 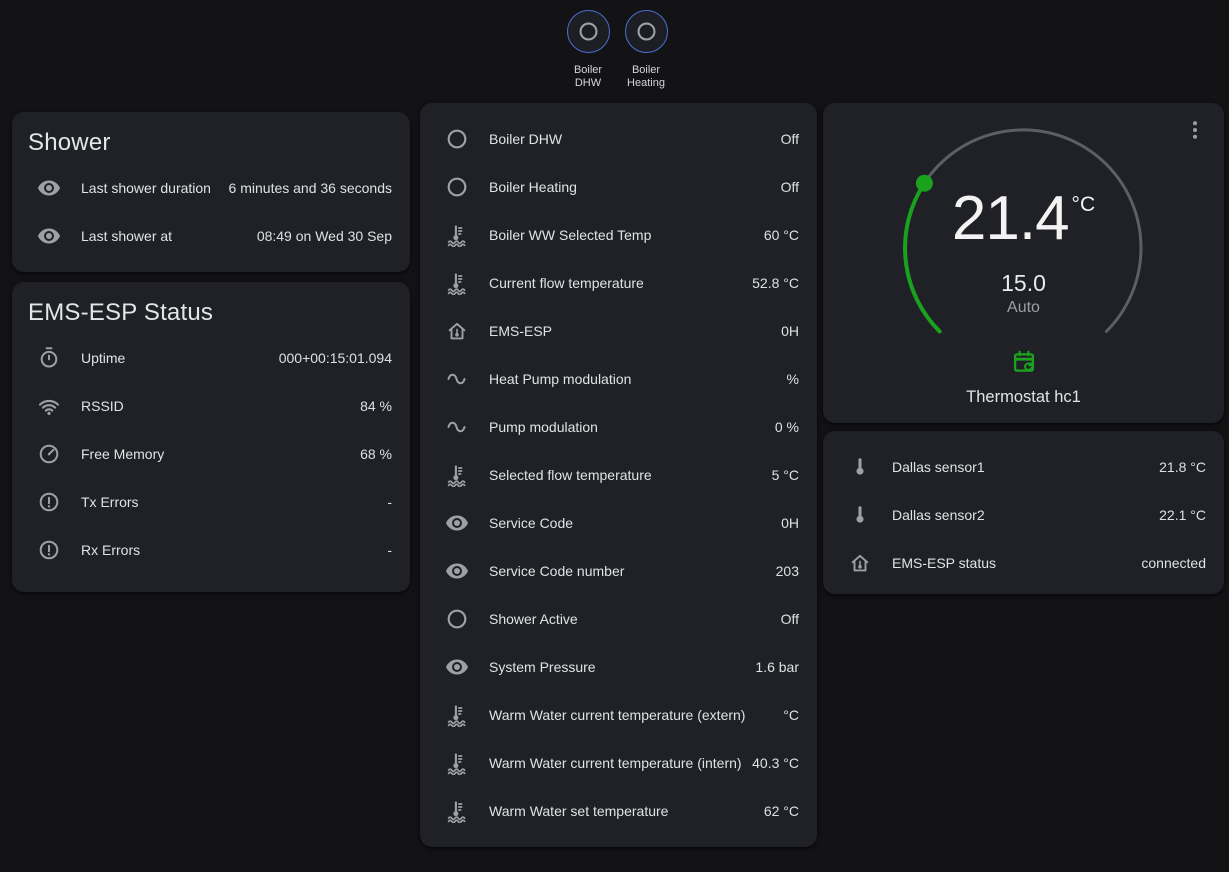 What do you see at coordinates (618, 139) in the screenshot?
I see `entity-row: Boiler DHW Off` at bounding box center [618, 139].